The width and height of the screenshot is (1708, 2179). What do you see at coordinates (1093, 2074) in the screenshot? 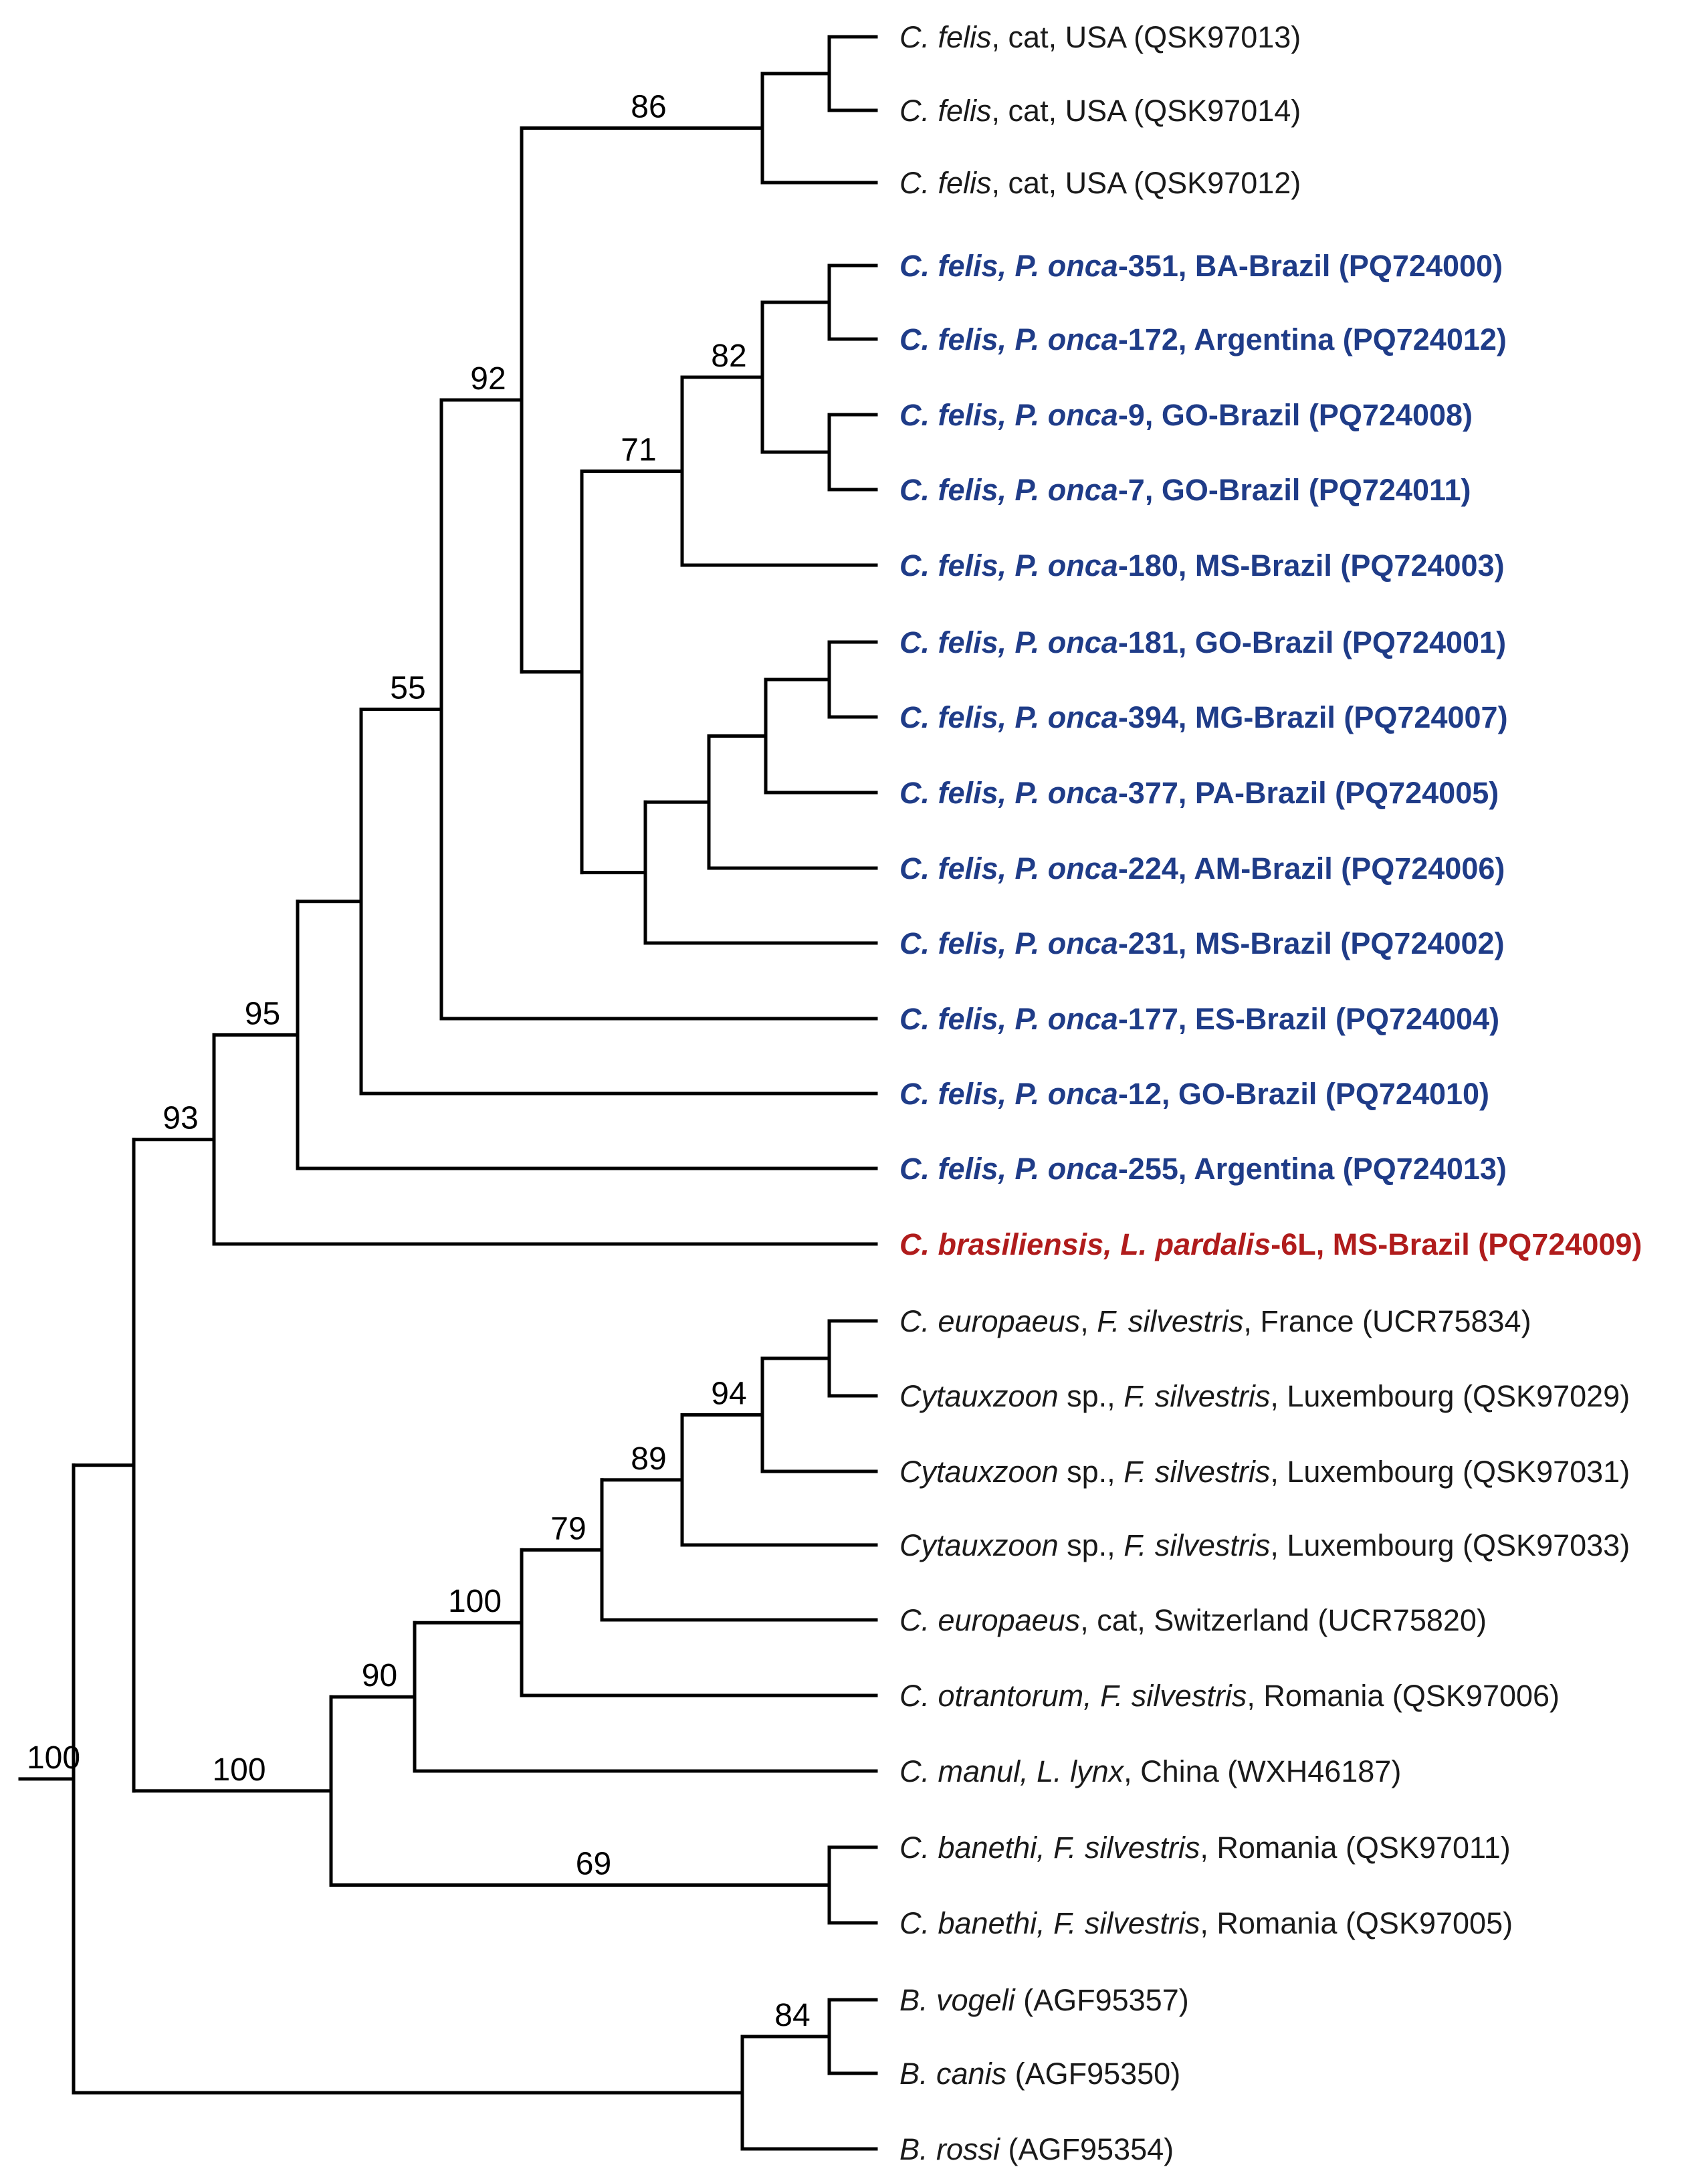
I see `taxon-detail: (AGF95350)` at bounding box center [1093, 2074].